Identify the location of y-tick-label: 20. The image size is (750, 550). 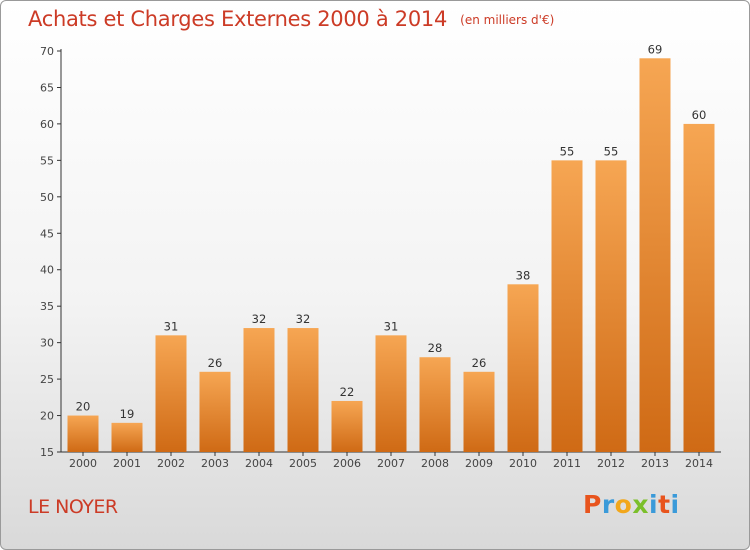
(47, 416).